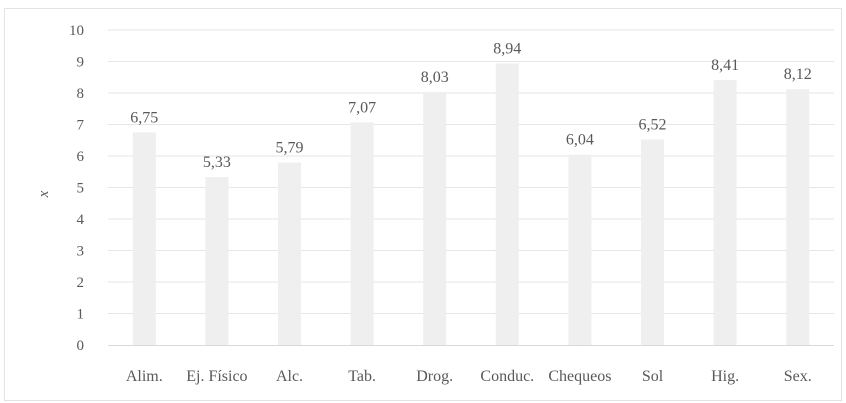  I want to click on y-tick-label: 6, so click(81, 157).